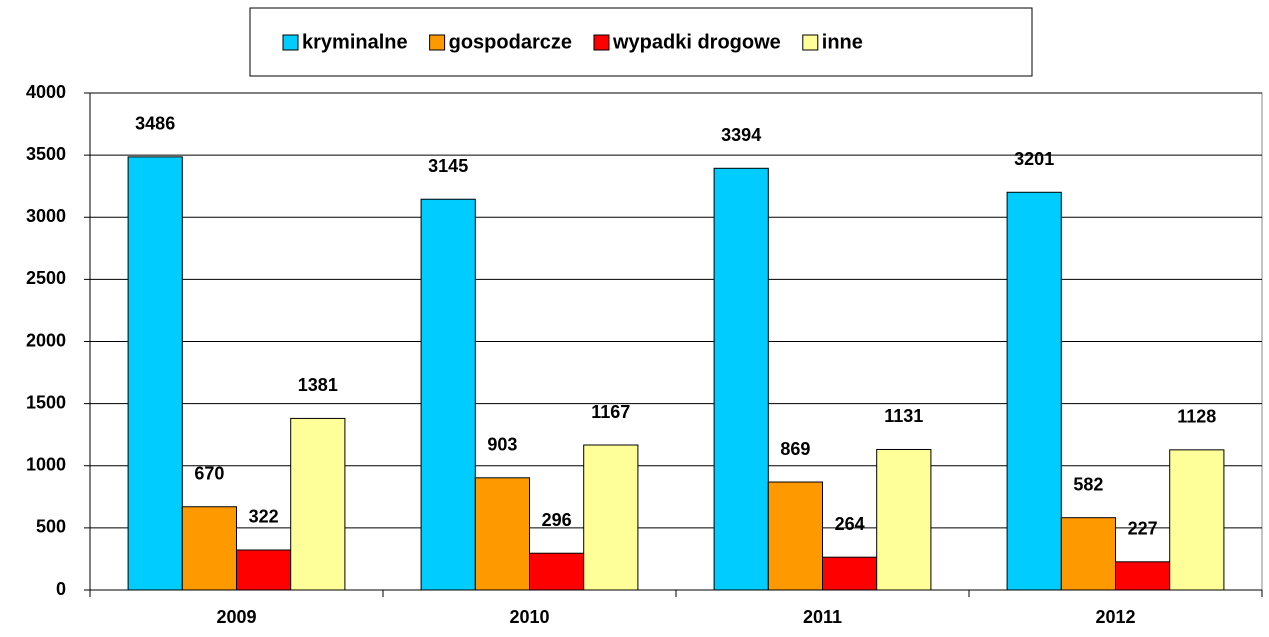  What do you see at coordinates (822, 617) in the screenshot?
I see `x-tick-label: 2011` at bounding box center [822, 617].